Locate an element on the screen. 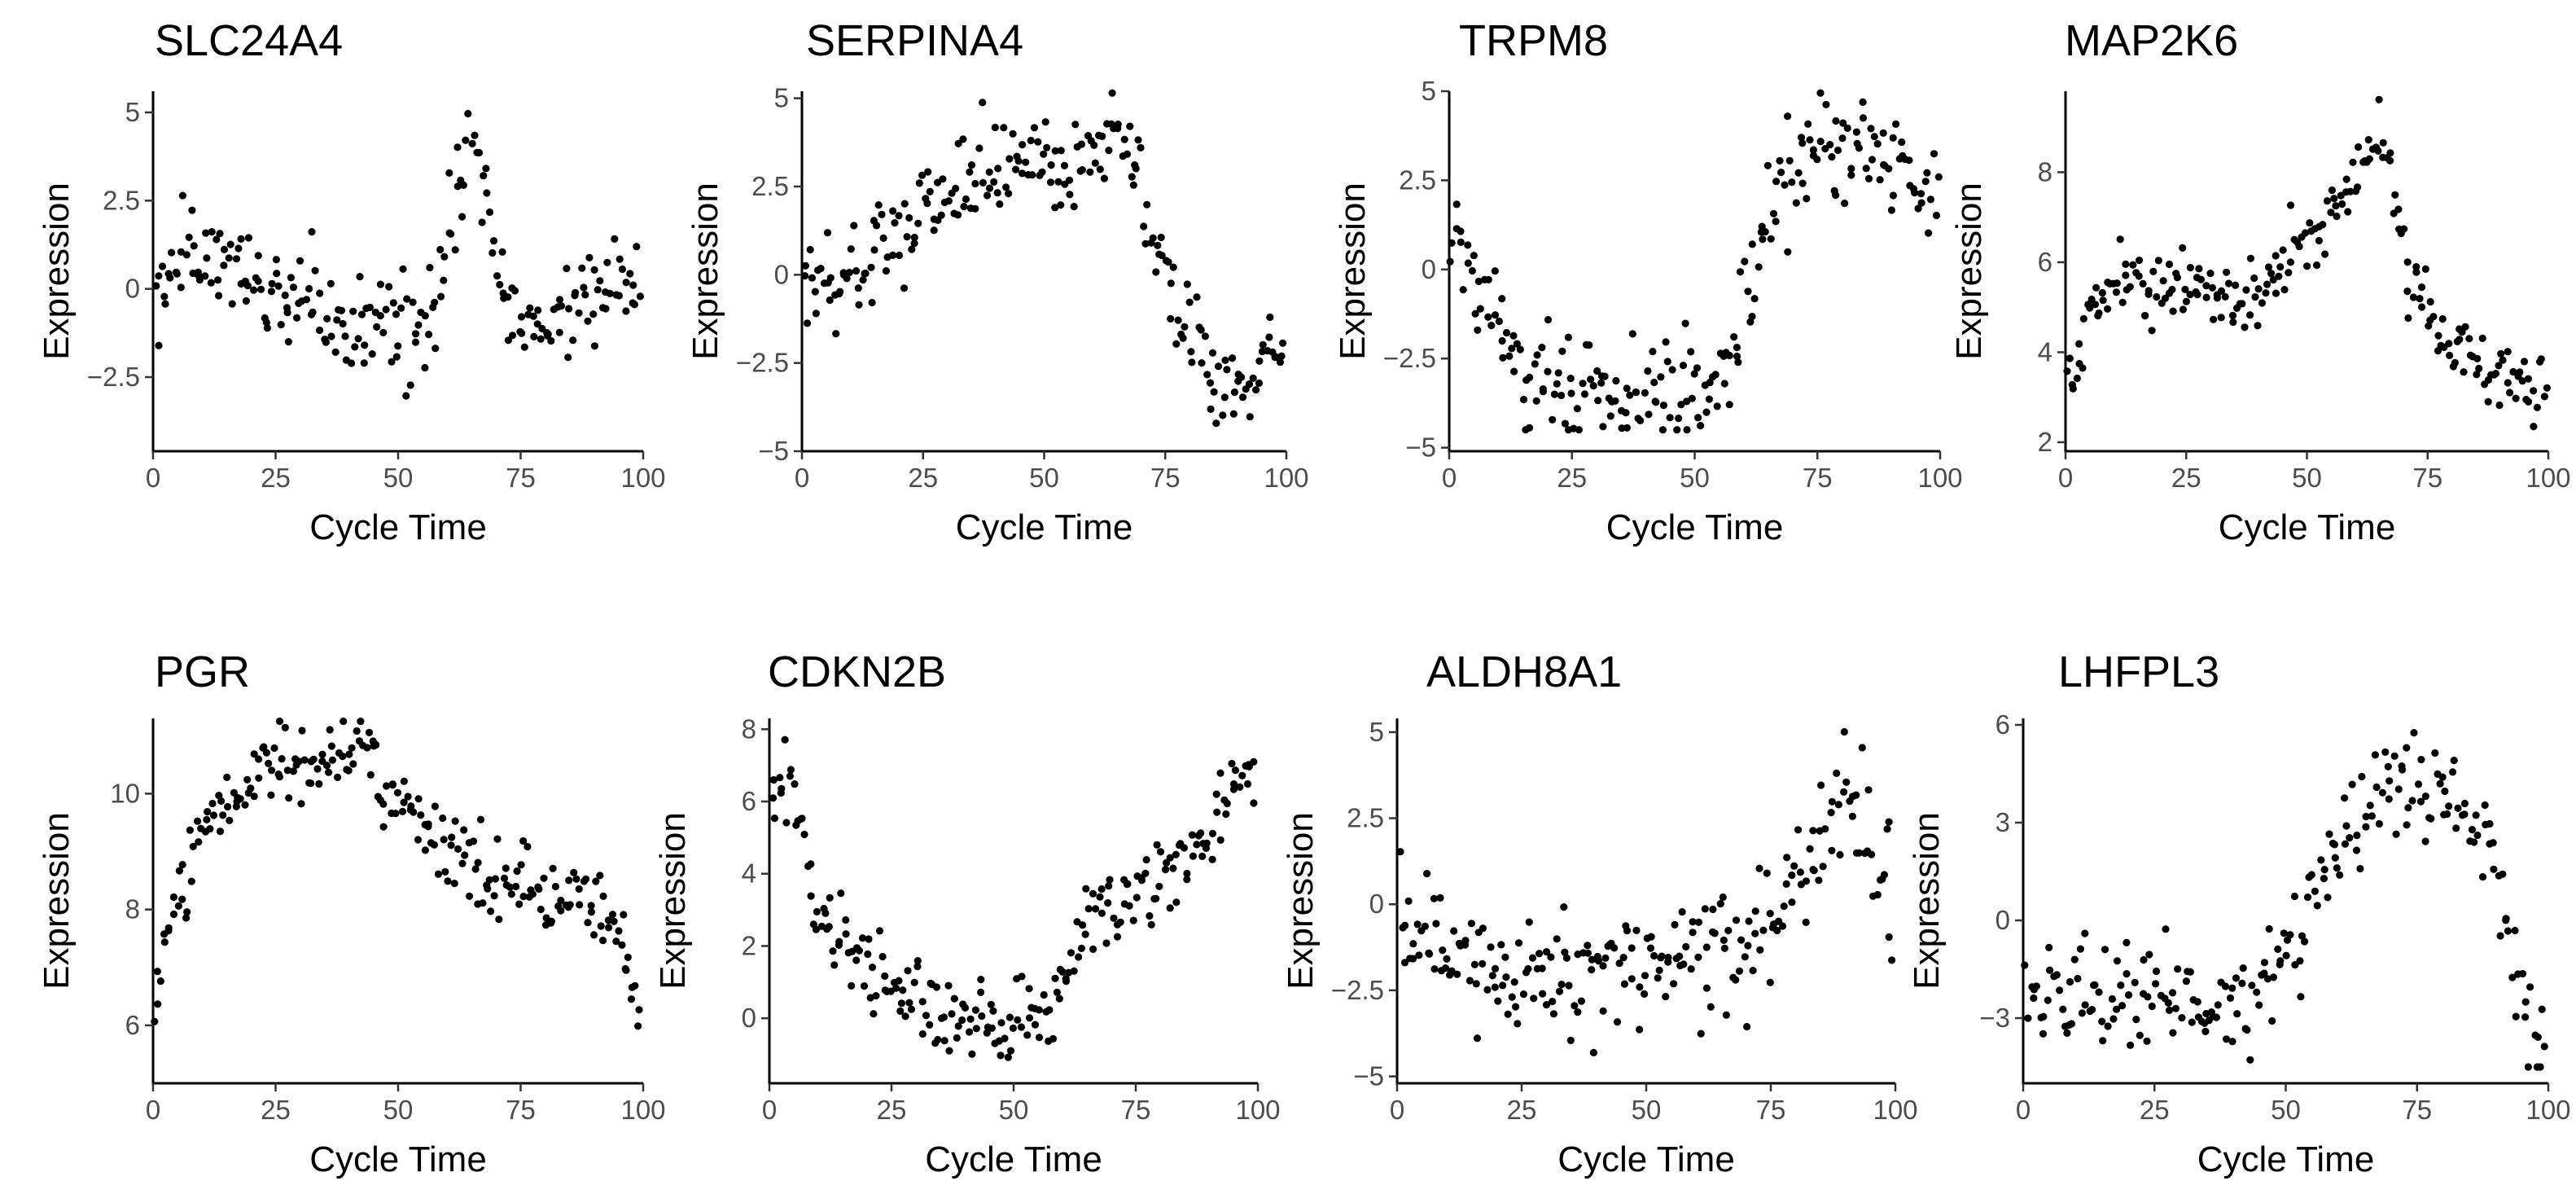 The width and height of the screenshot is (2576, 1203). scatter-points is located at coordinates (2307, 263).